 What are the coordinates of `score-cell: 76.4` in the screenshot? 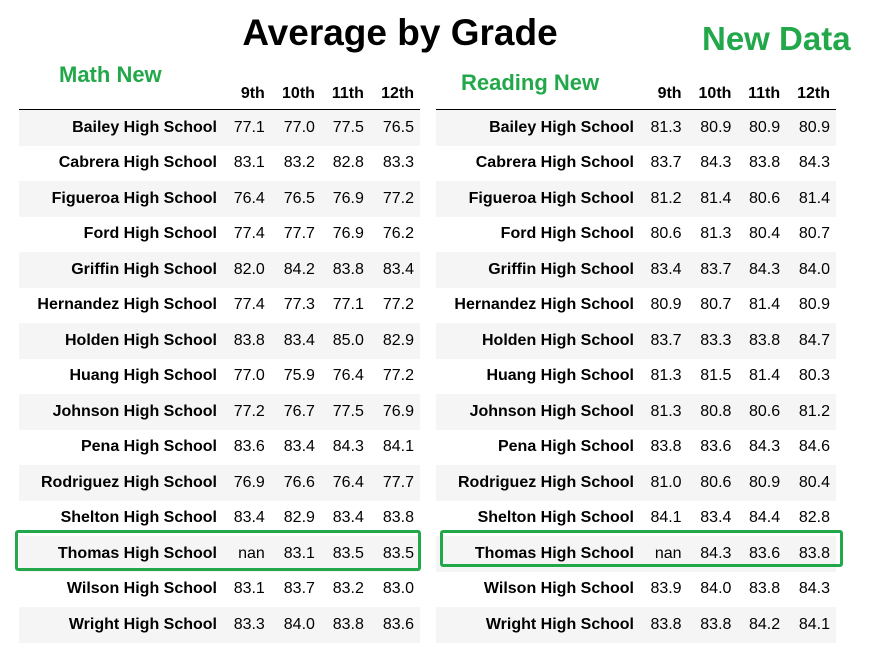 It's located at (345, 376).